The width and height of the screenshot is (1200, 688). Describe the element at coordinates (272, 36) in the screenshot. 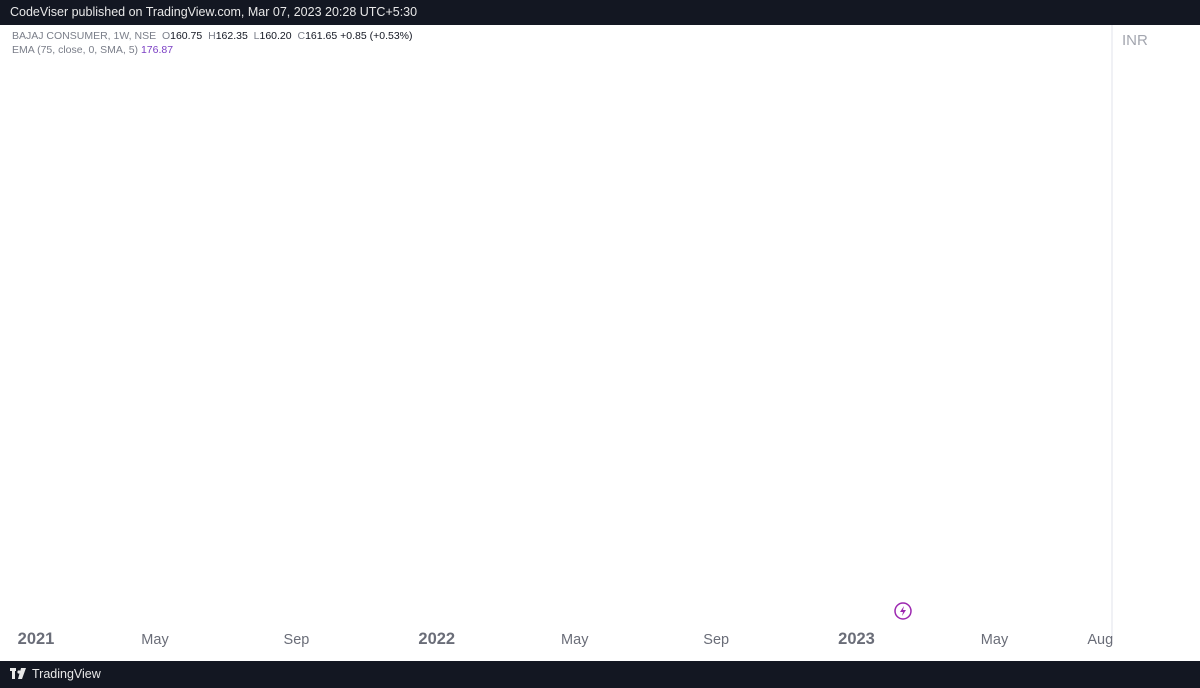

I see `ohlc-low: L160.20` at that location.